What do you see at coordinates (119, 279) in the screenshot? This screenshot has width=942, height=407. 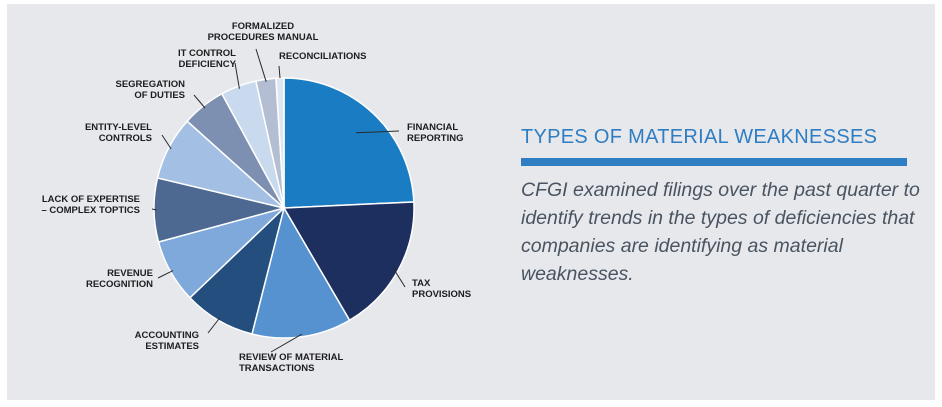 I see `slice-label-5: REVENUE RECOGNITION` at bounding box center [119, 279].